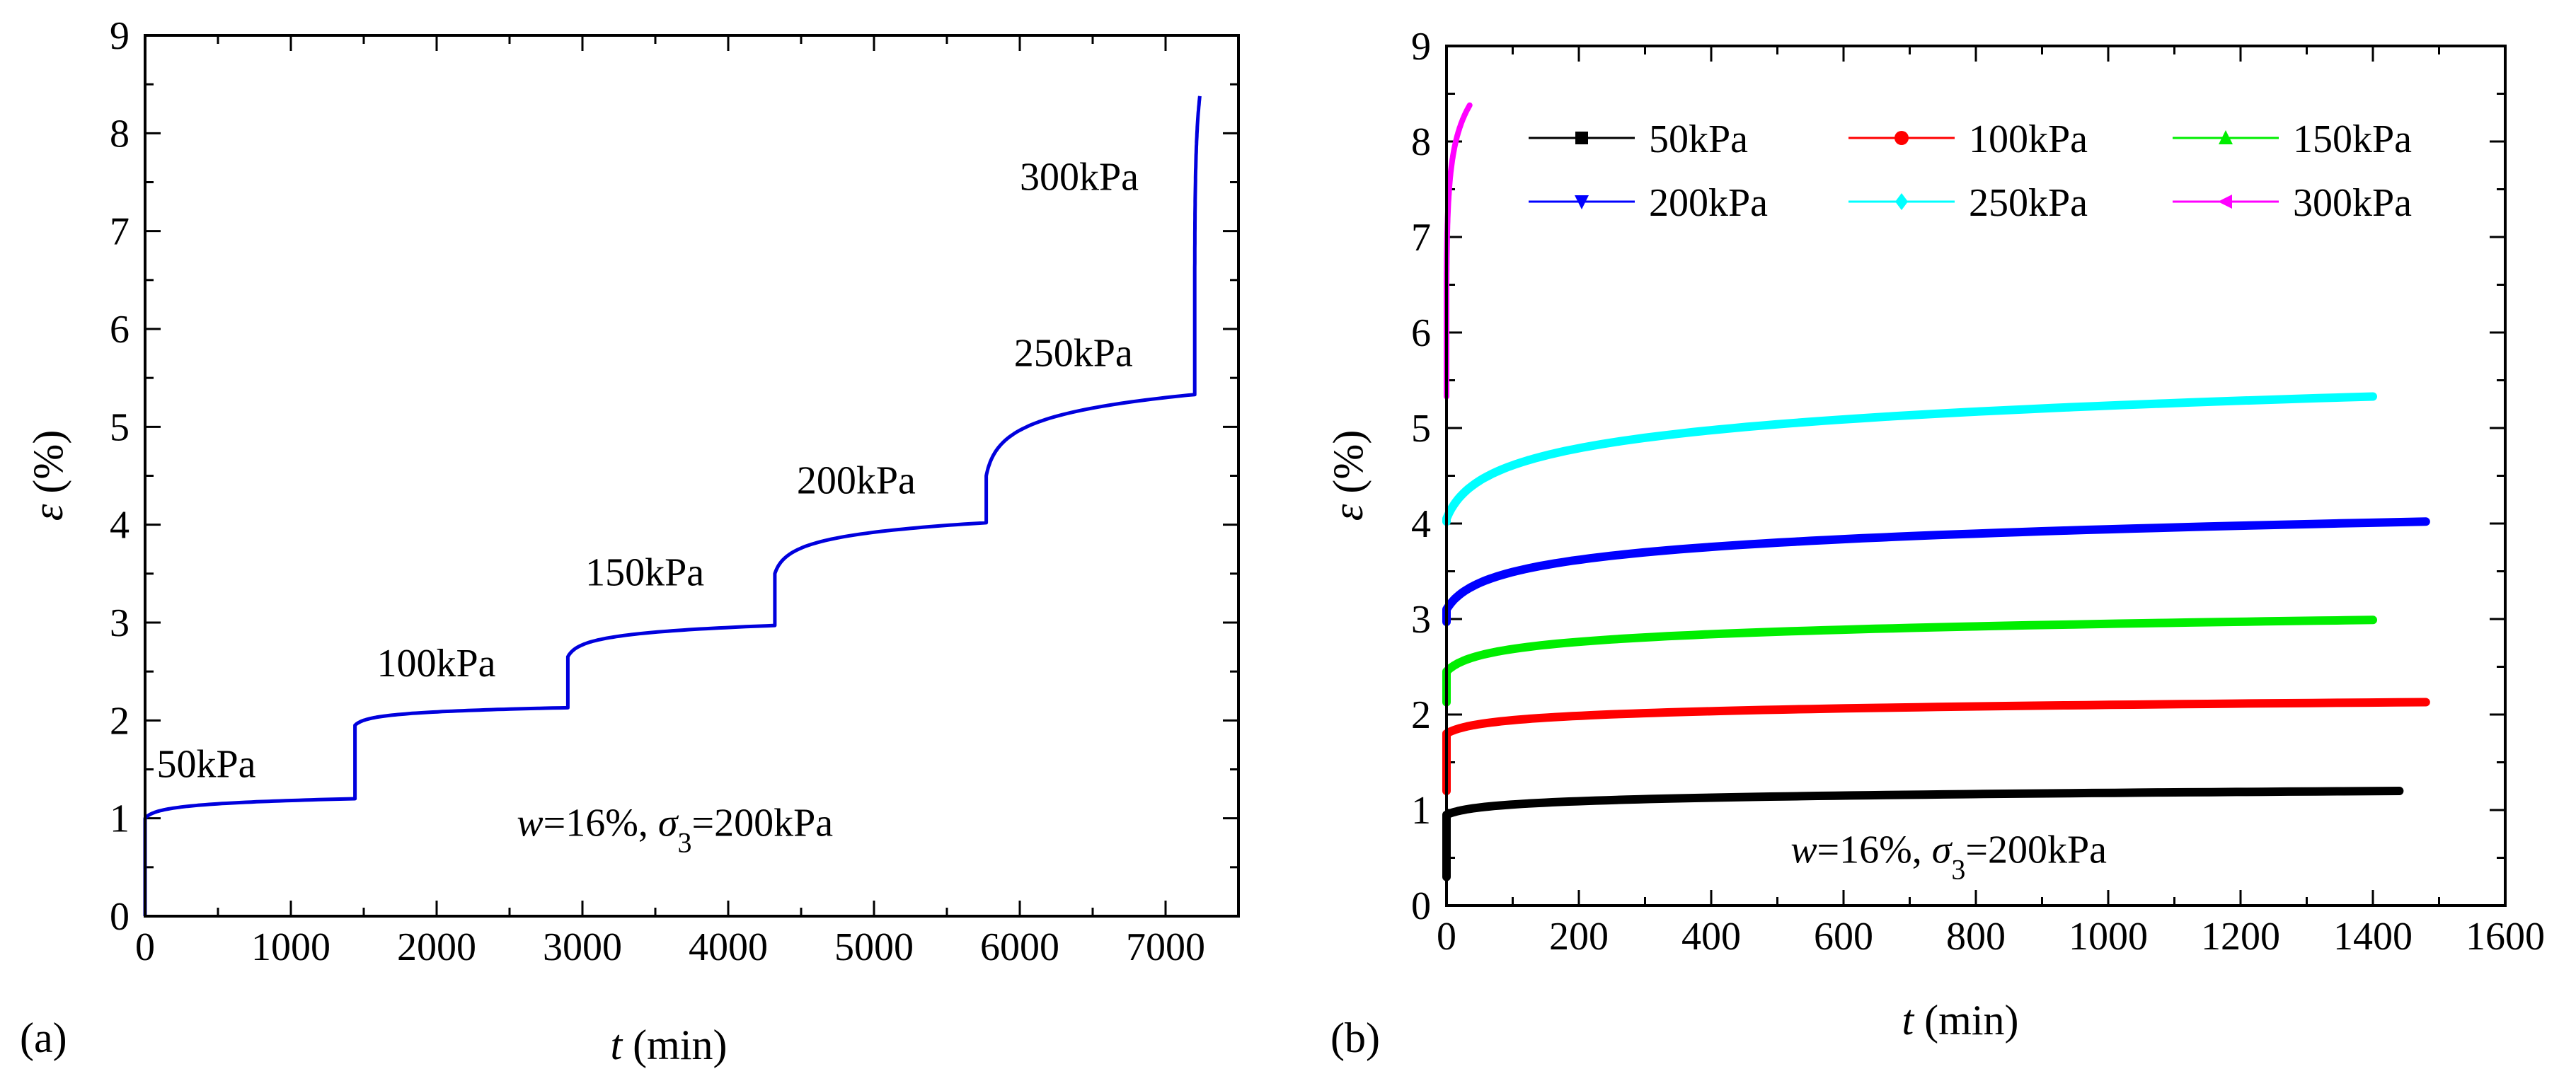 The height and width of the screenshot is (1081, 2576). I want to click on a-xtick-label: 2000, so click(437, 947).